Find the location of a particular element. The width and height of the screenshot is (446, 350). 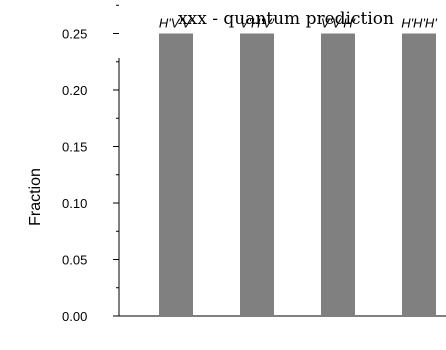

bar-category-label: V'V'H' is located at coordinates (338, 23).